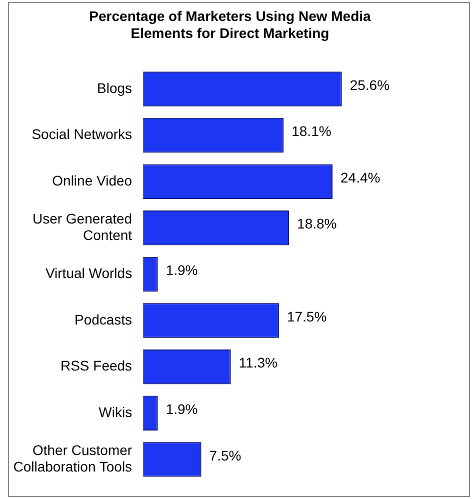 The image size is (474, 499). I want to click on data-label: 18.1%, so click(312, 131).